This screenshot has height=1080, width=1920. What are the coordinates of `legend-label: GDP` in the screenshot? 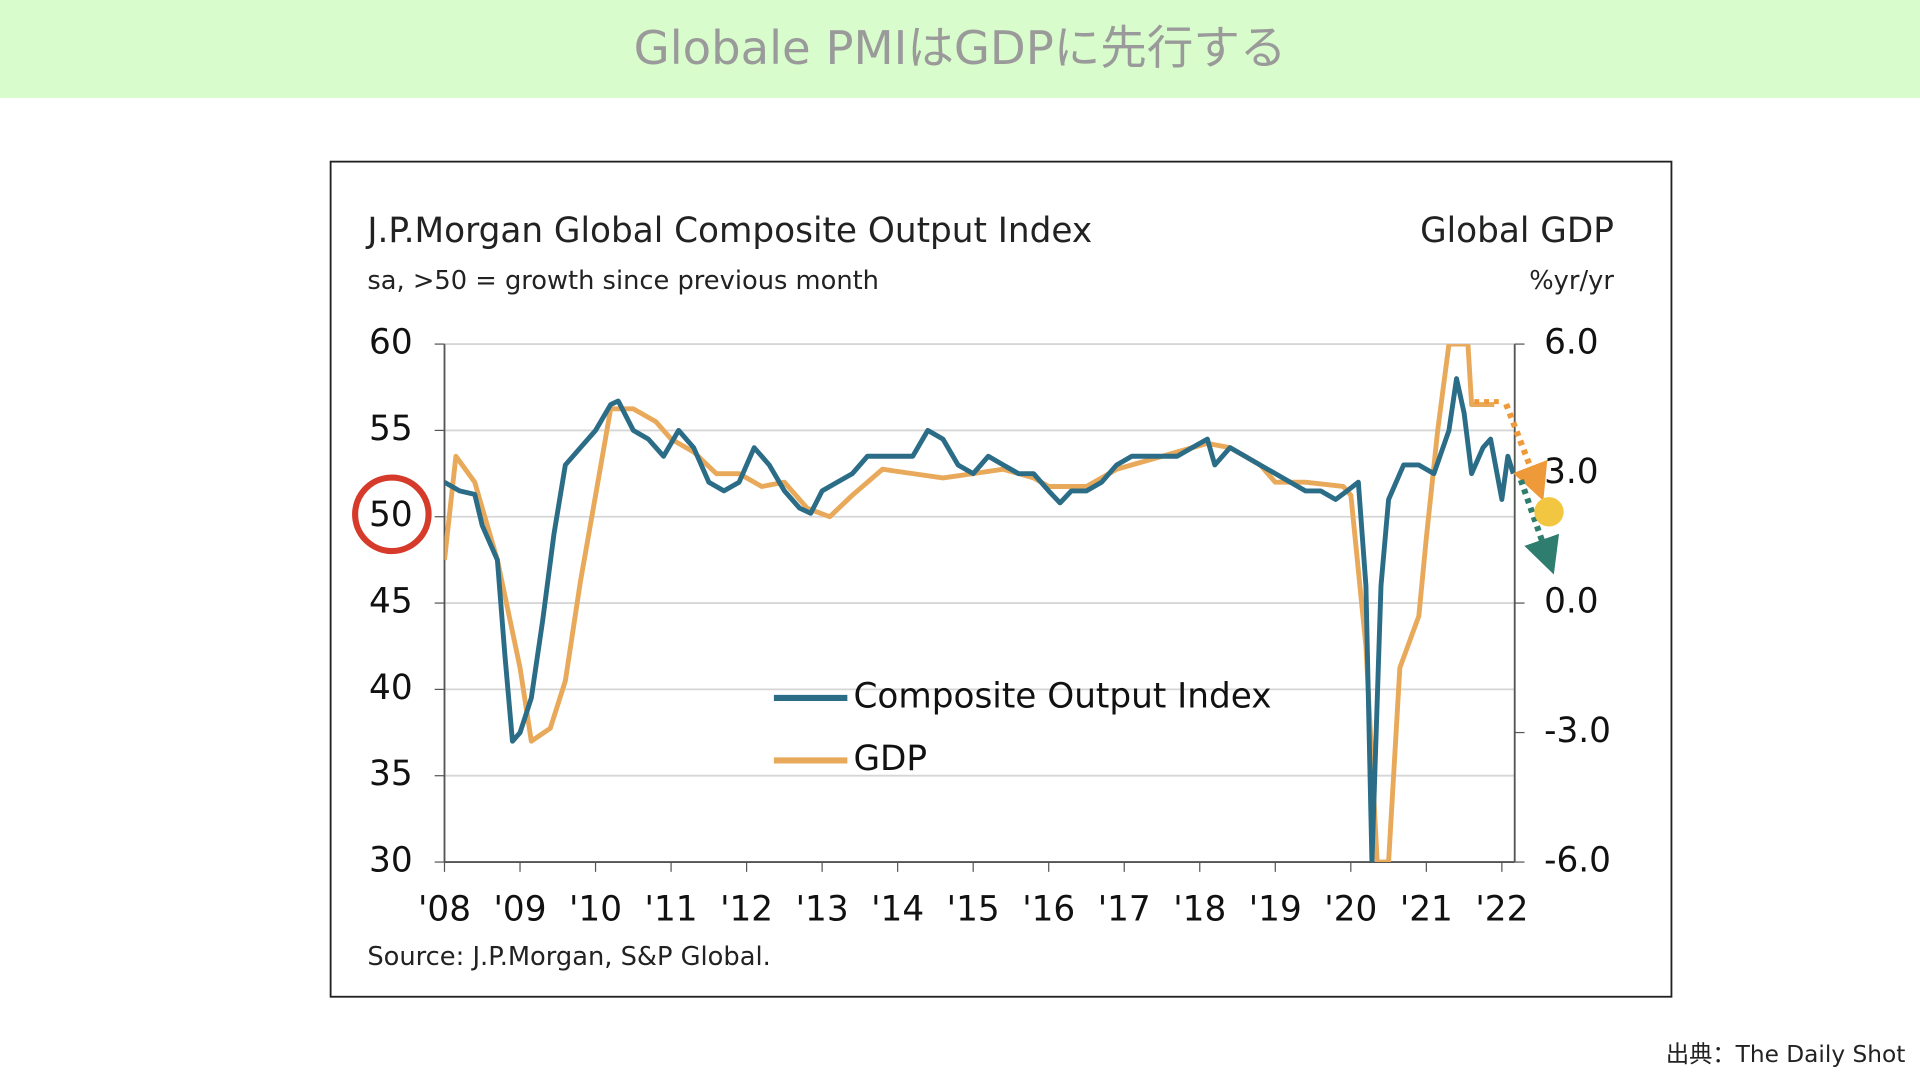 It's located at (890, 759).